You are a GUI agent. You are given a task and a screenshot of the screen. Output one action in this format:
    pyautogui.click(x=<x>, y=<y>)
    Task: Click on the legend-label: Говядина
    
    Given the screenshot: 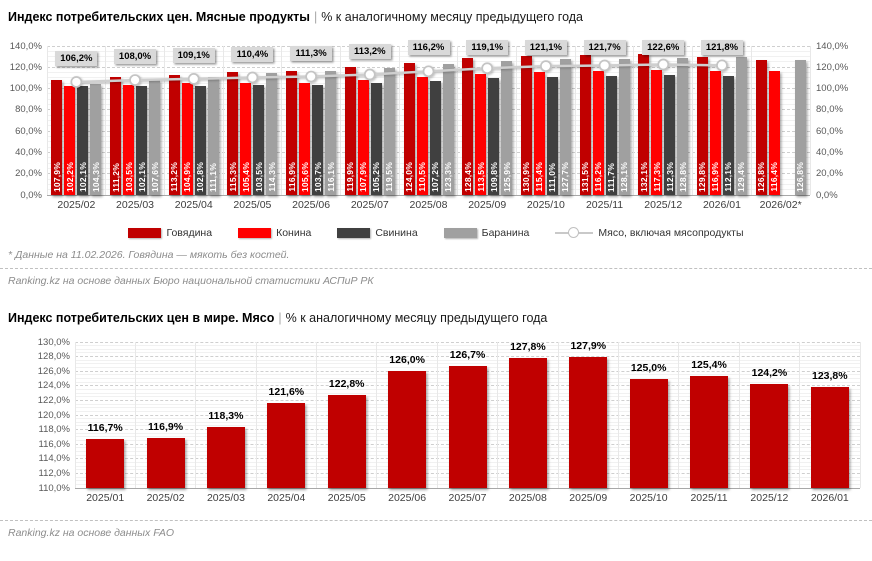 What is the action you would take?
    pyautogui.click(x=189, y=233)
    